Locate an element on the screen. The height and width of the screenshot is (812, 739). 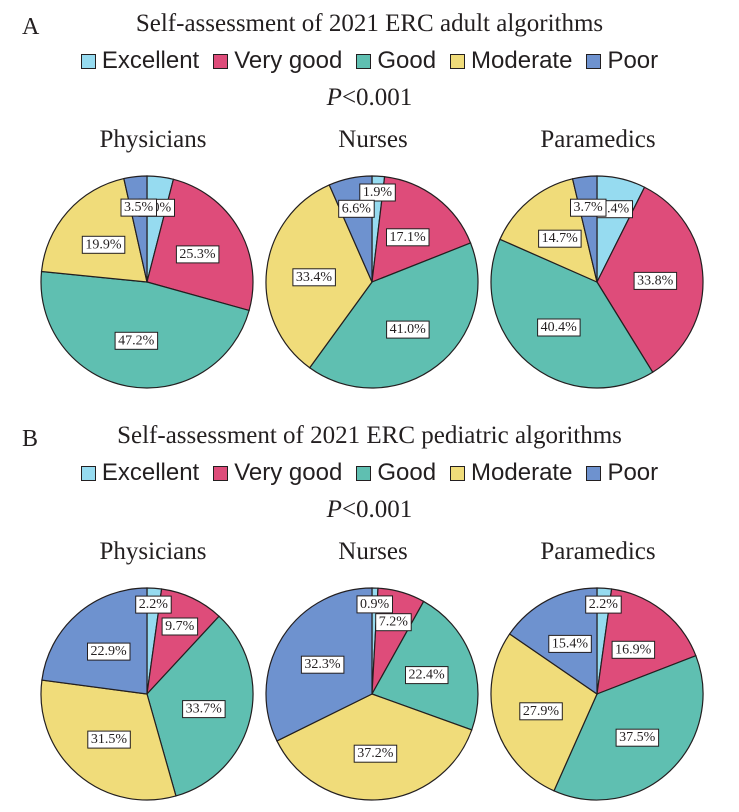
data-label-physicians-moderate: 19.9% is located at coordinates (103, 244).